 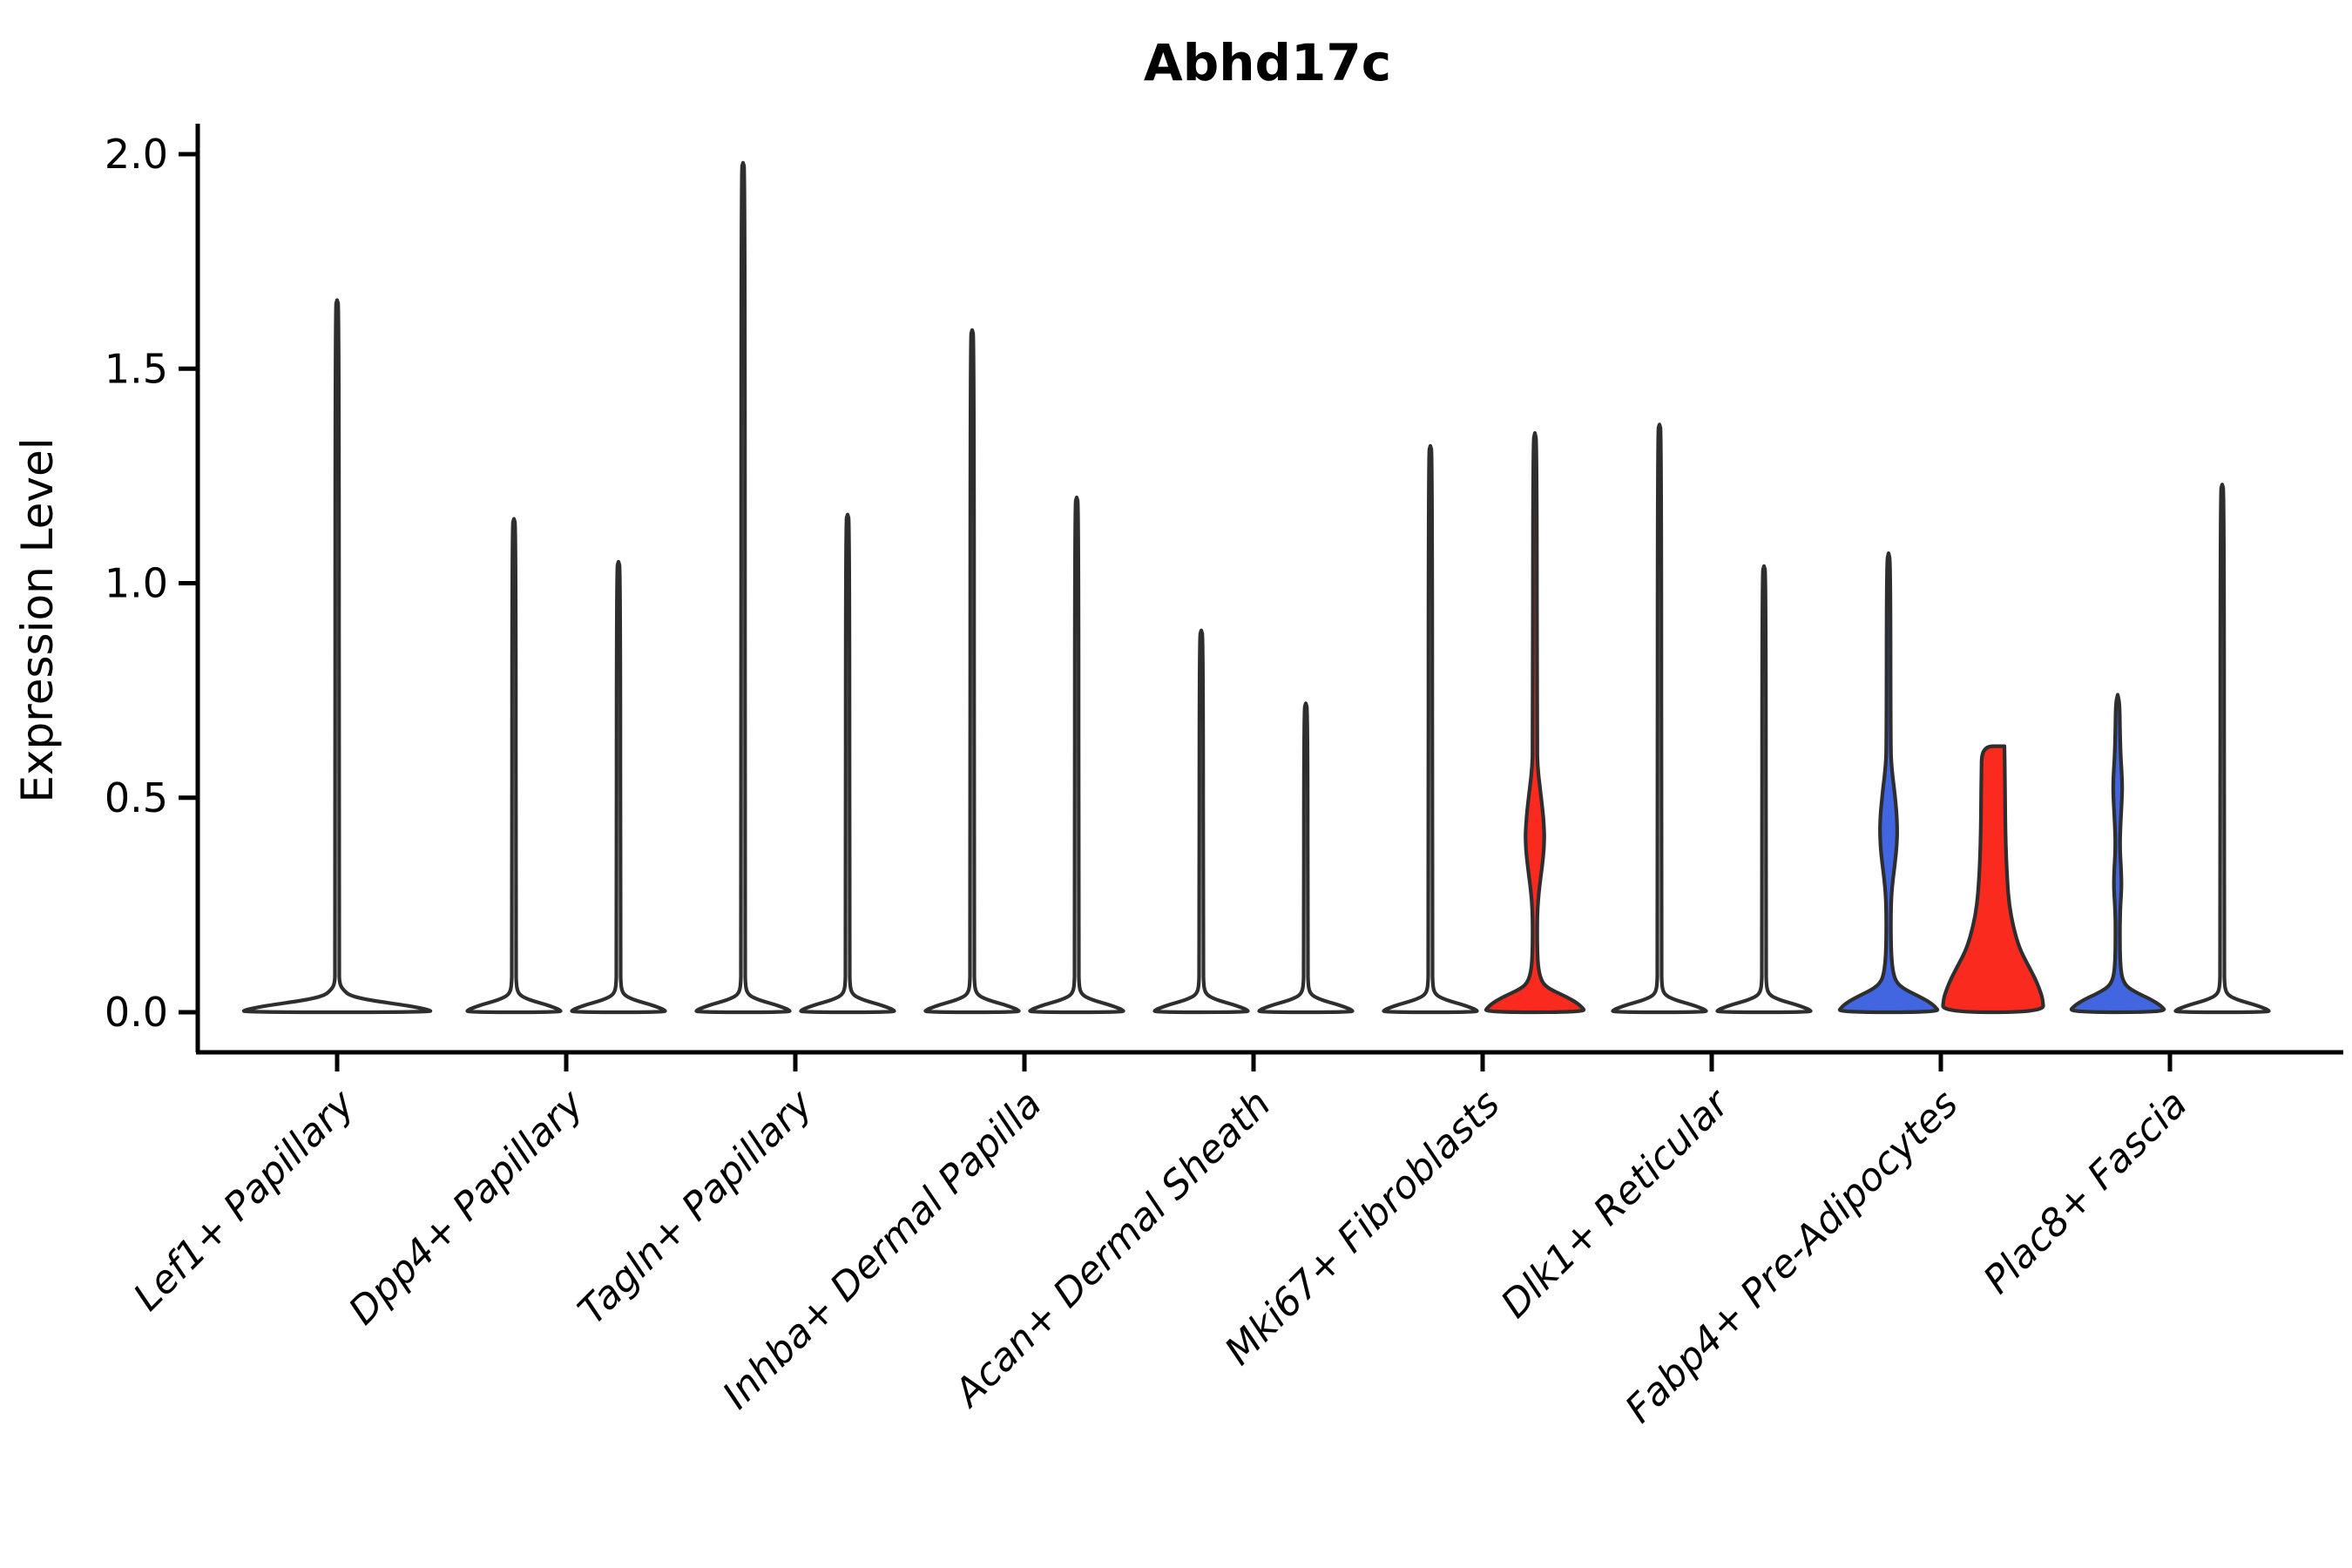 What do you see at coordinates (1430, 729) in the screenshot?
I see `violin-mki67-left` at bounding box center [1430, 729].